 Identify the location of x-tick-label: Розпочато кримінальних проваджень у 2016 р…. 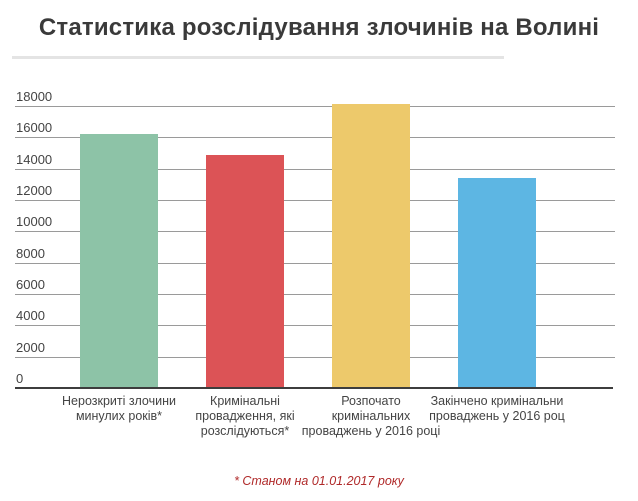
(371, 416).